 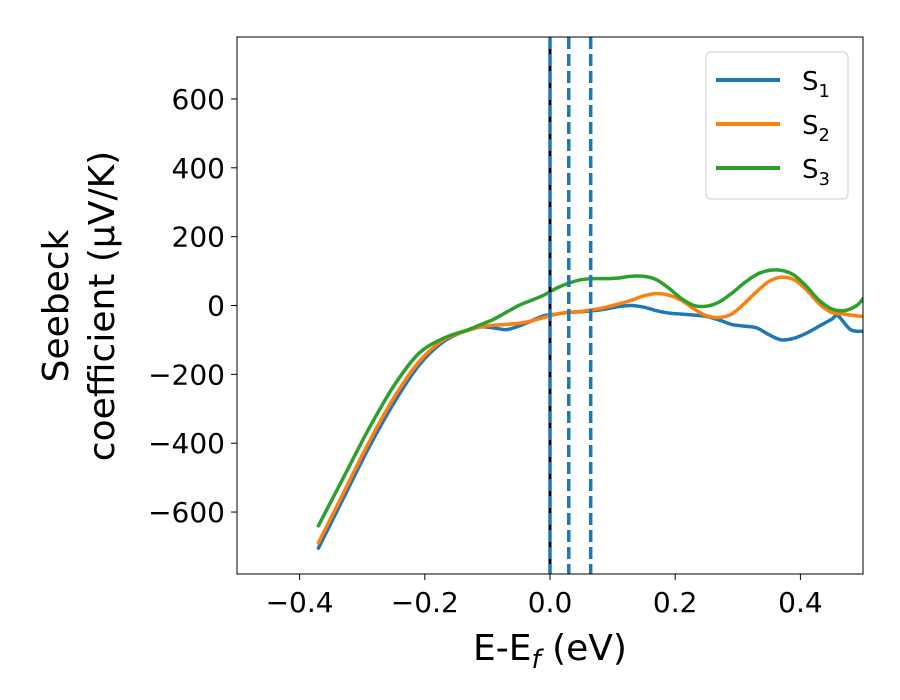 What do you see at coordinates (198, 237) in the screenshot?
I see `y-tick-label: 200` at bounding box center [198, 237].